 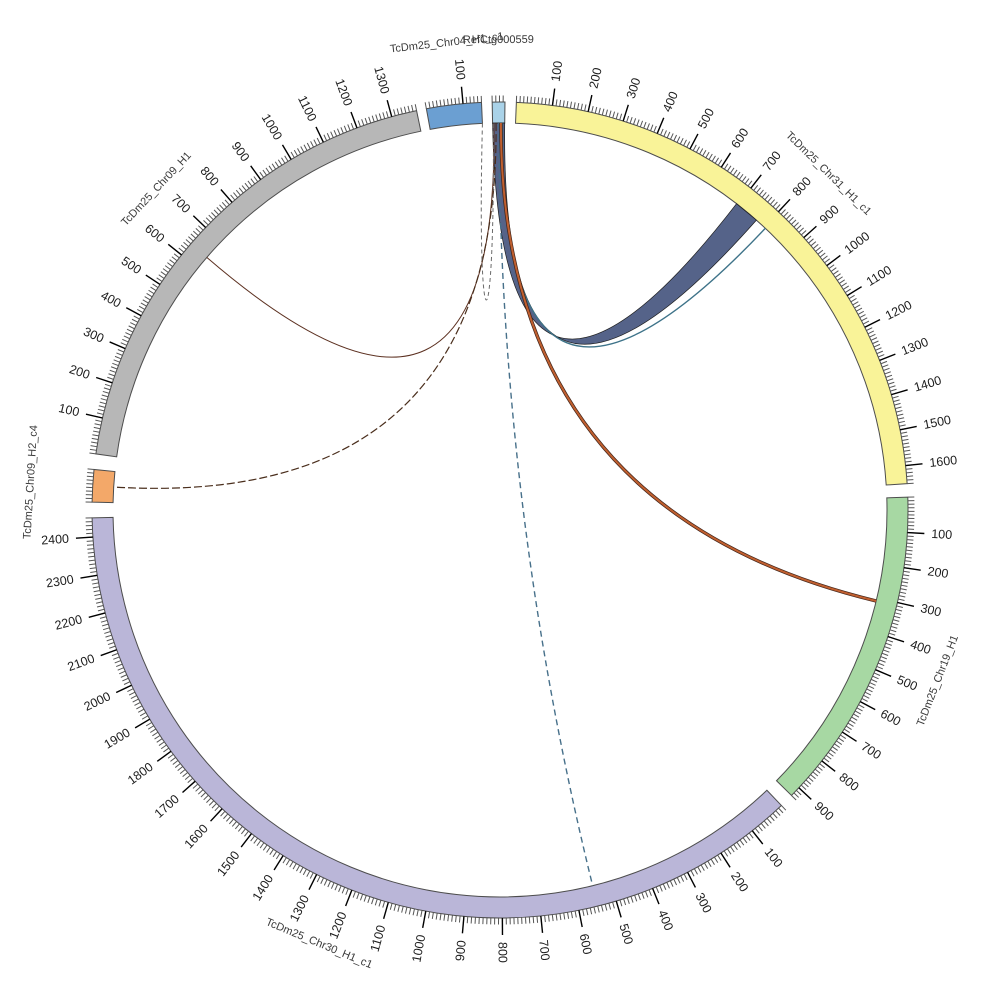 I want to click on tick-label: 500, so click(x=706, y=118).